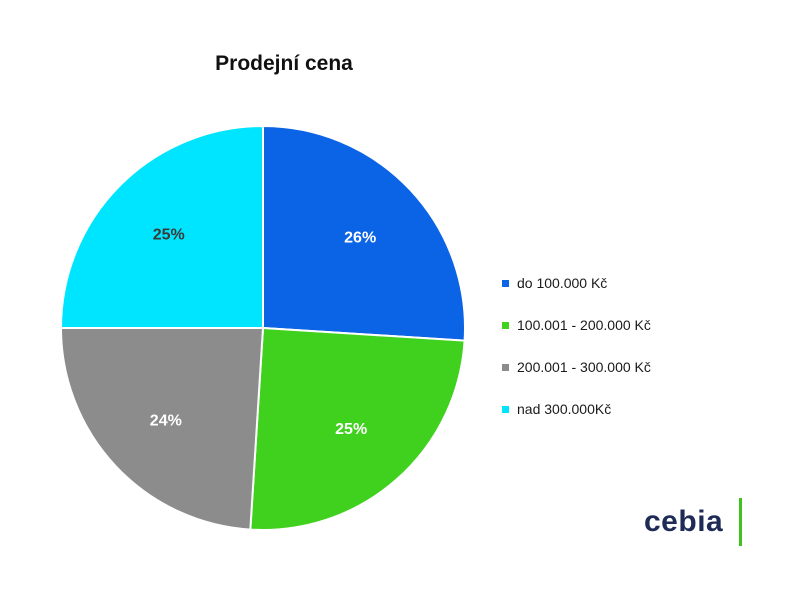  I want to click on legend-label: 100.001 - 200.000 Kč, so click(584, 325).